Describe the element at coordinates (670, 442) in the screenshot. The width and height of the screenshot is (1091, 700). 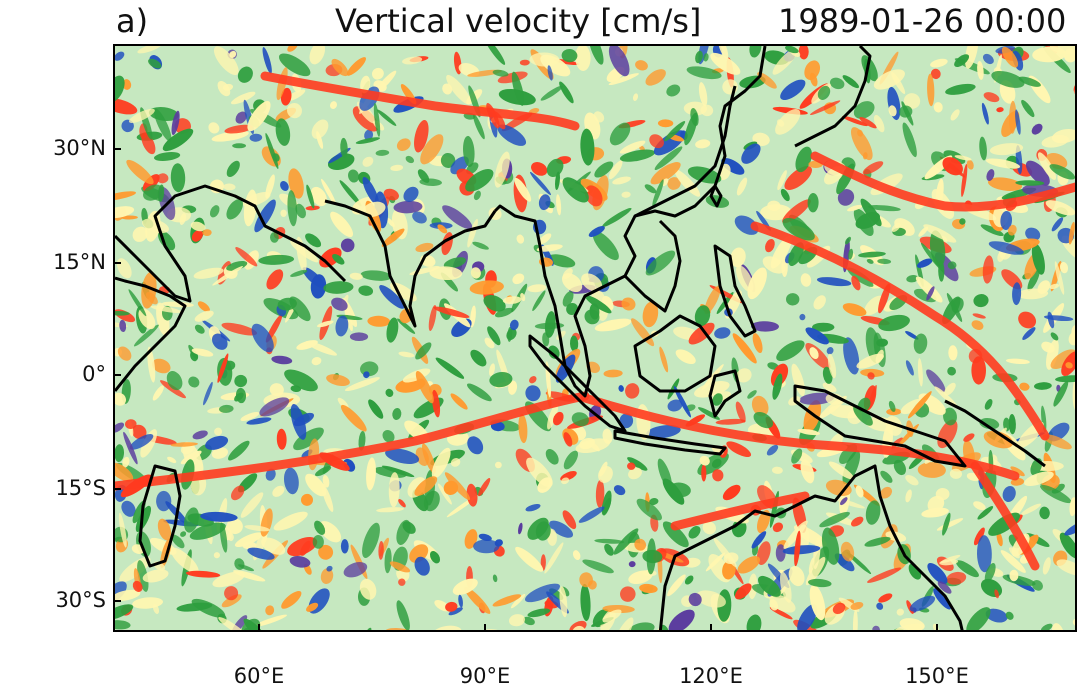
I see `coastline-java` at that location.